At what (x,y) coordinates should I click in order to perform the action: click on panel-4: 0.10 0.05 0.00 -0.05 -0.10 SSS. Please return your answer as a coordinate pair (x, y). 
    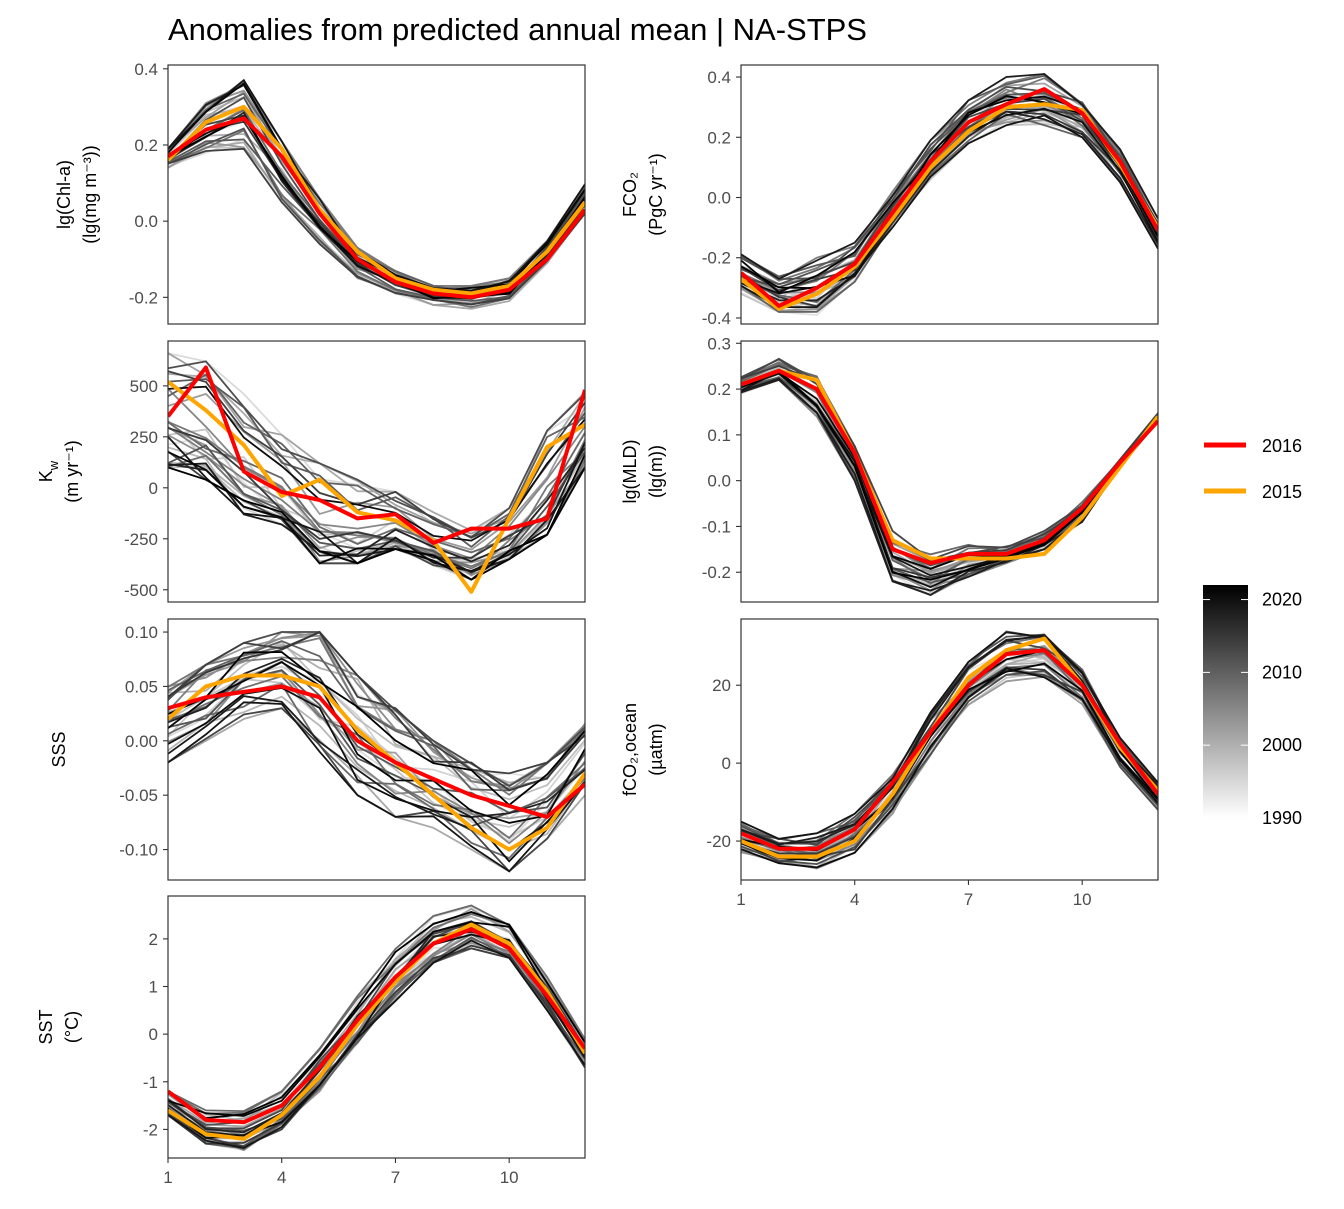
    Looking at the image, I should click on (317, 749).